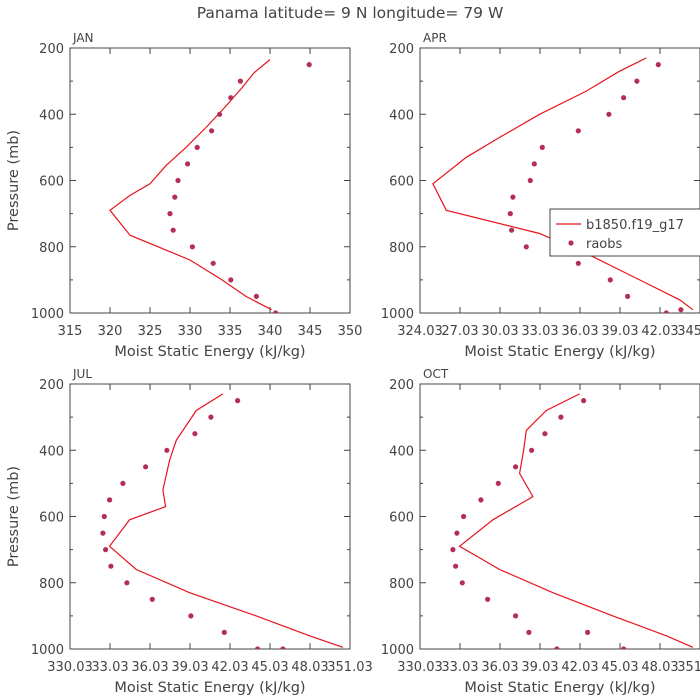 Image resolution: width=700 pixels, height=700 pixels. What do you see at coordinates (619, 667) in the screenshot?
I see `x-tick-label: 45.03` at bounding box center [619, 667].